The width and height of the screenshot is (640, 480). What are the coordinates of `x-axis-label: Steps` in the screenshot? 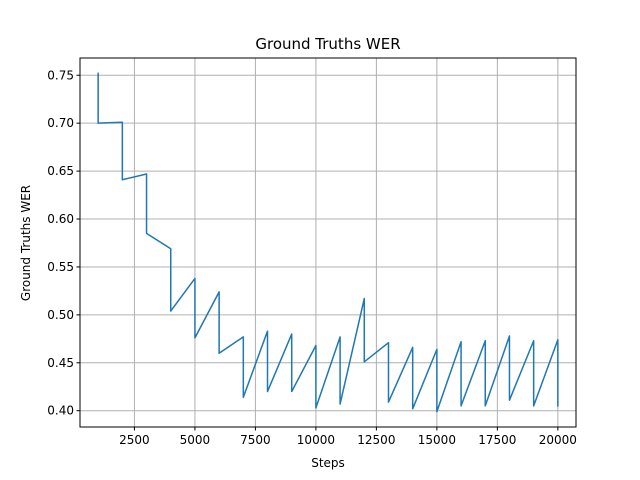 It's located at (328, 463).